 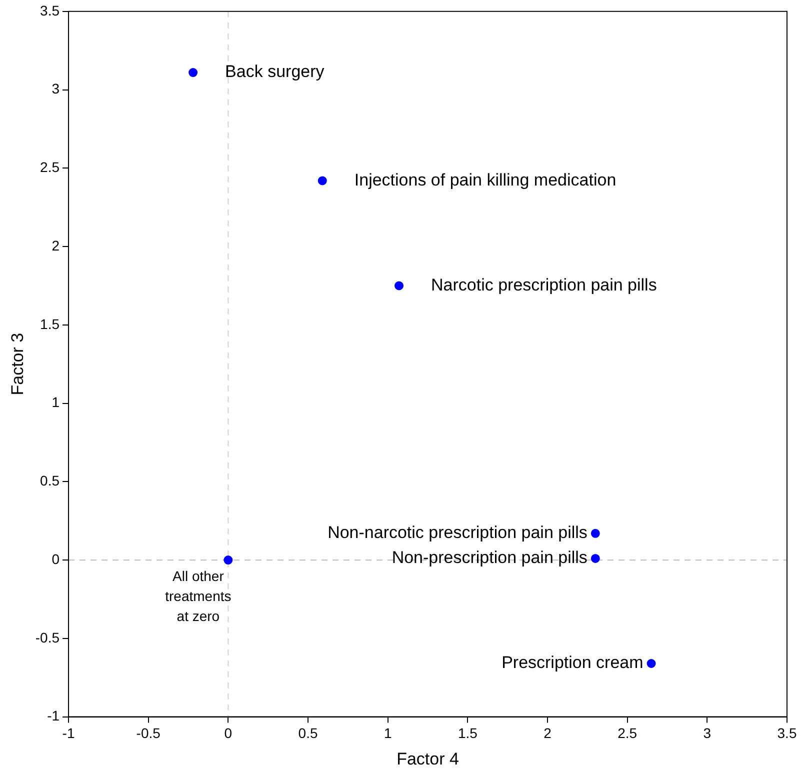 What do you see at coordinates (275, 72) in the screenshot?
I see `annotation: Back surgery` at bounding box center [275, 72].